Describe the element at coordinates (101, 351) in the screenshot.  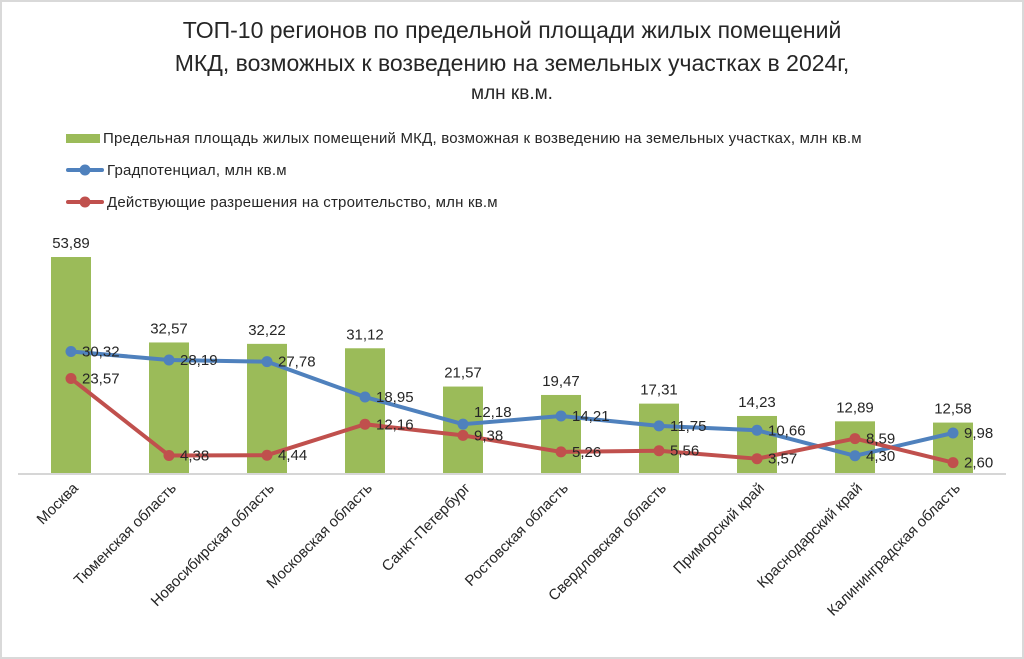
I see `gradpotential-value-label: 30,32` at that location.